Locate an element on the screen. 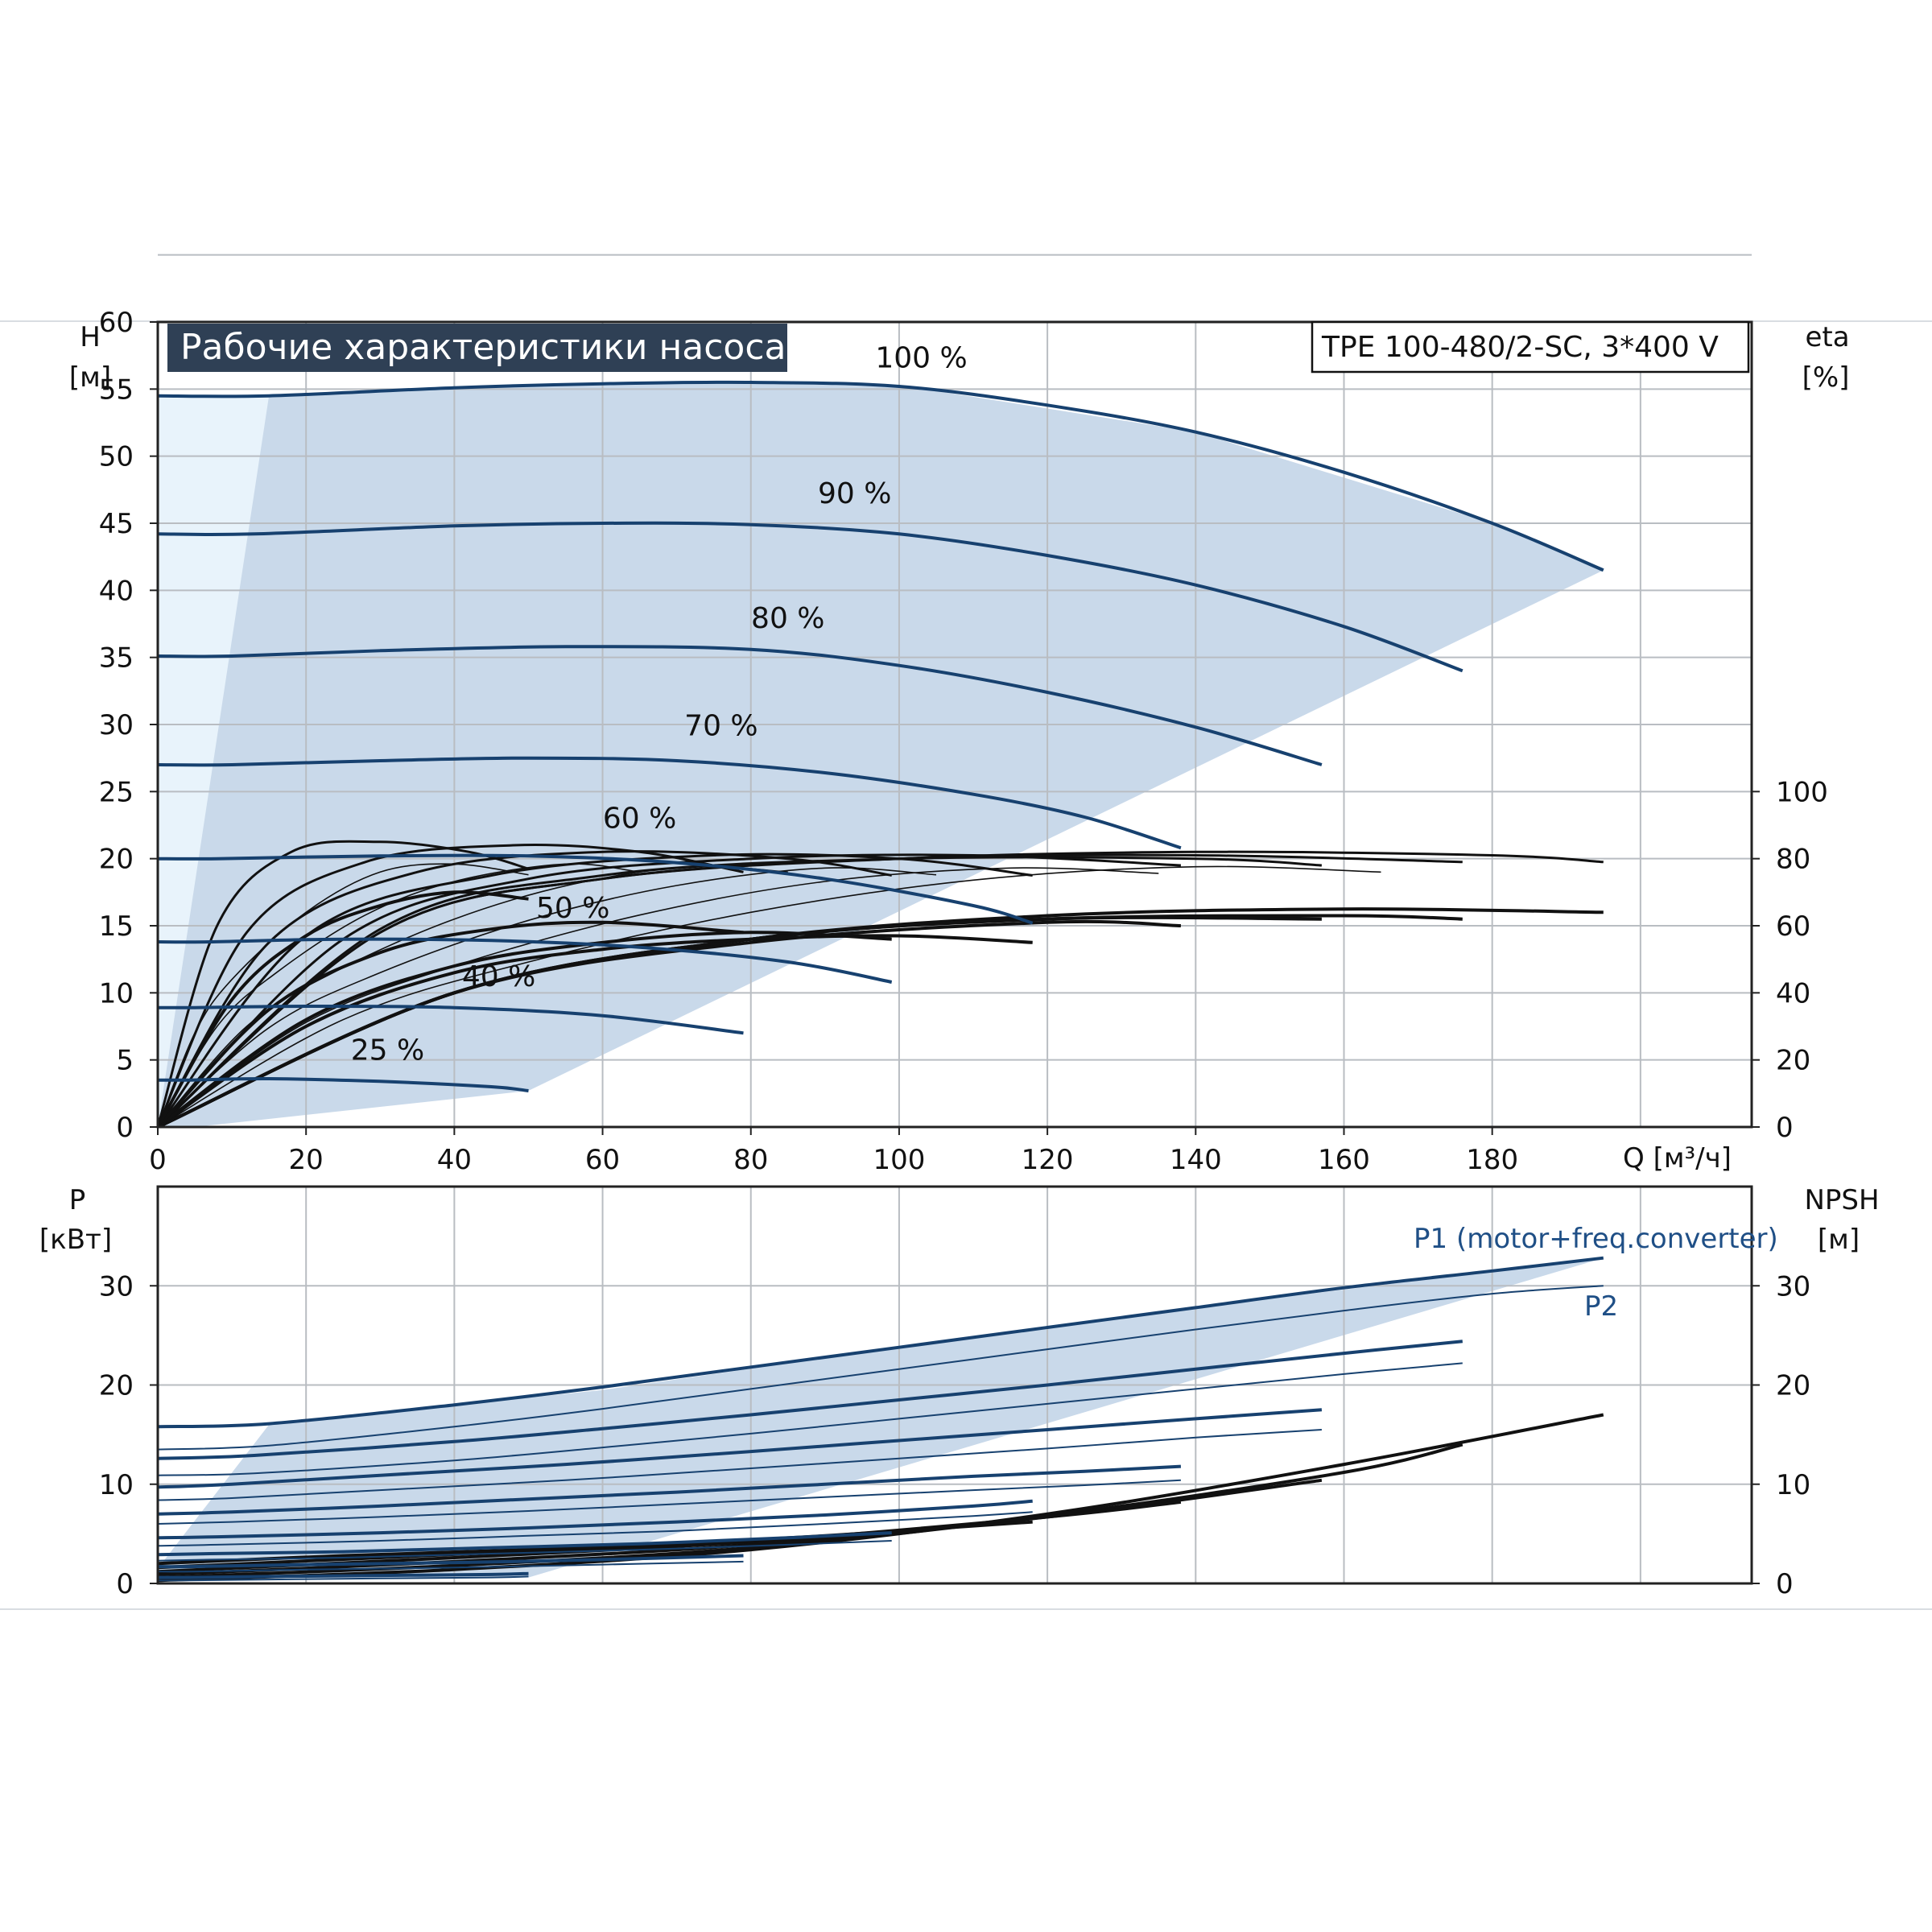 The image size is (1932, 1932). eta-ytick-label: 20 is located at coordinates (1793, 1061).